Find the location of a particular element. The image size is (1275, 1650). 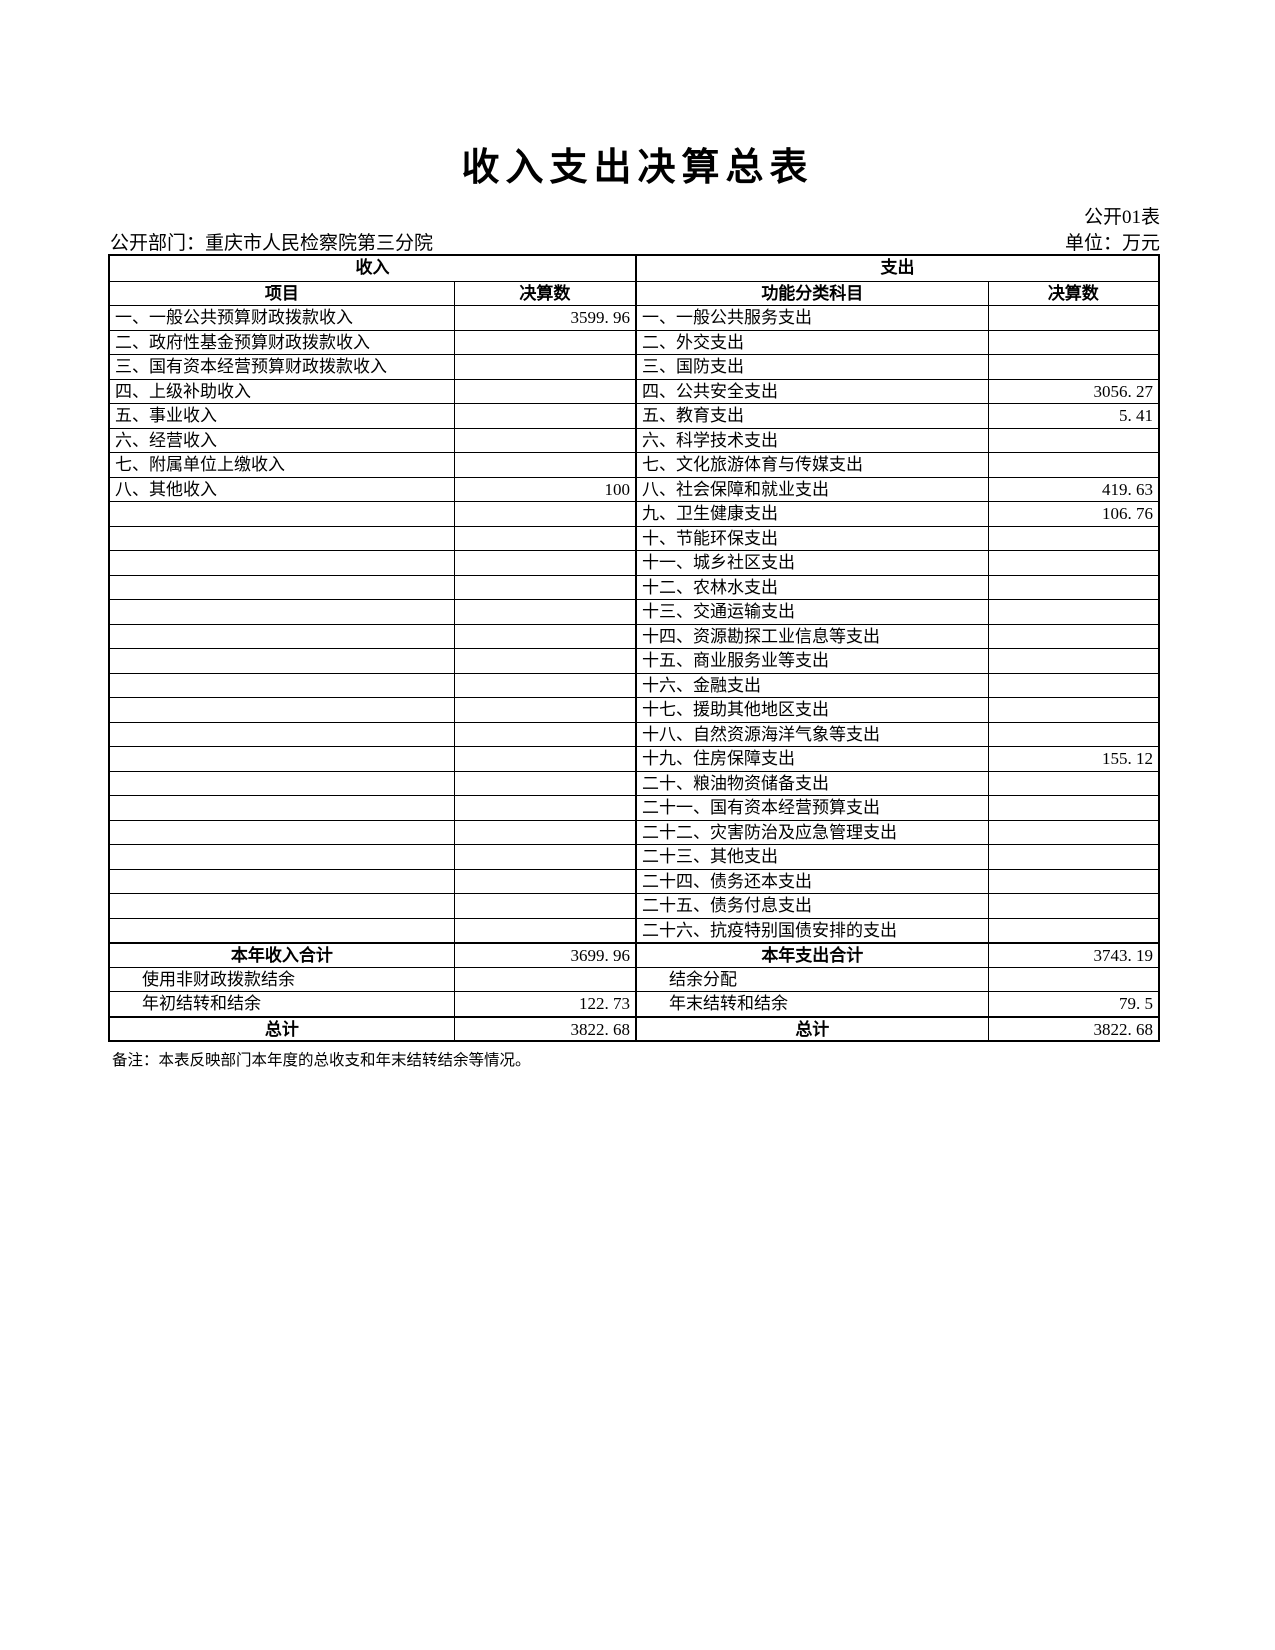

income-summary-item-cell: 年初结转和结余 is located at coordinates (282, 1004).